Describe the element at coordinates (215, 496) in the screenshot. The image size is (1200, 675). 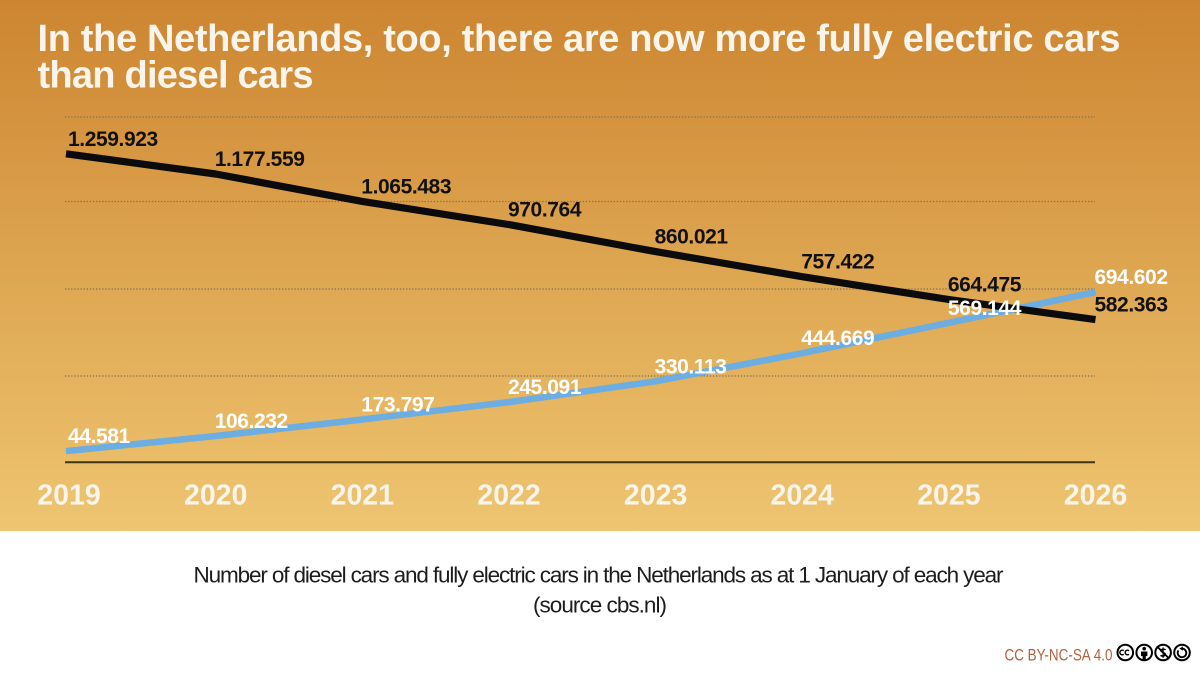
I see `svg-text: 2020` at that location.